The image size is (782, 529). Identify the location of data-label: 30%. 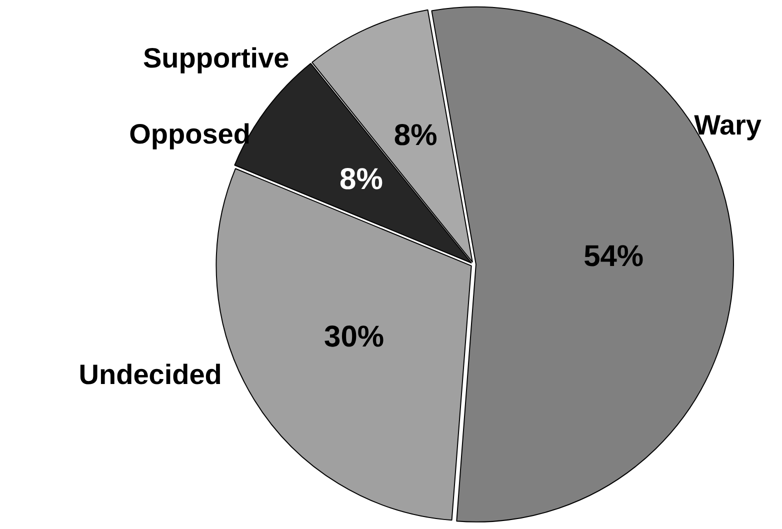
(354, 337).